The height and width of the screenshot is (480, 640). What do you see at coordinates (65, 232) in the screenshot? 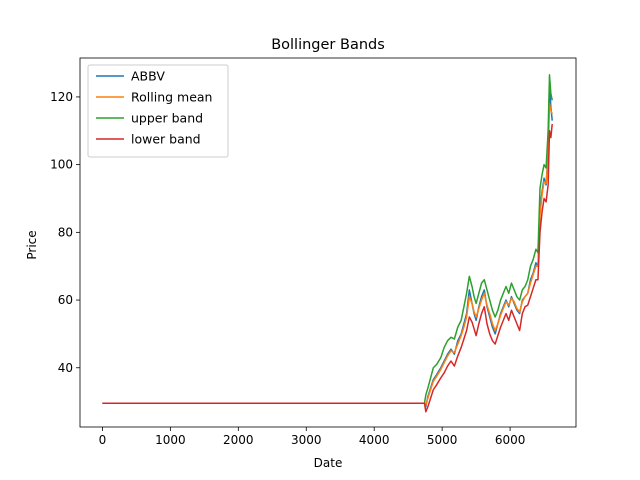
I see `y-tick-label: 80` at bounding box center [65, 232].